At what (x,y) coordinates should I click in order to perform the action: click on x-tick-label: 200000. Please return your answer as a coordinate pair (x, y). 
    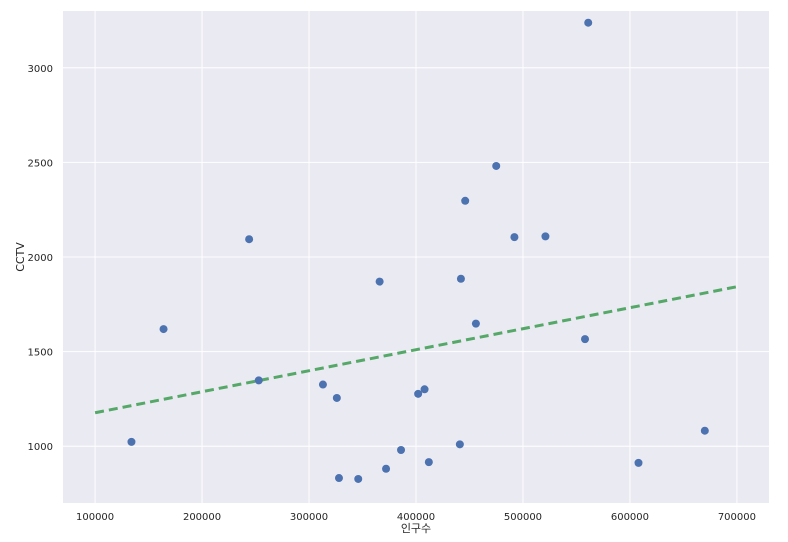
    Looking at the image, I should click on (202, 517).